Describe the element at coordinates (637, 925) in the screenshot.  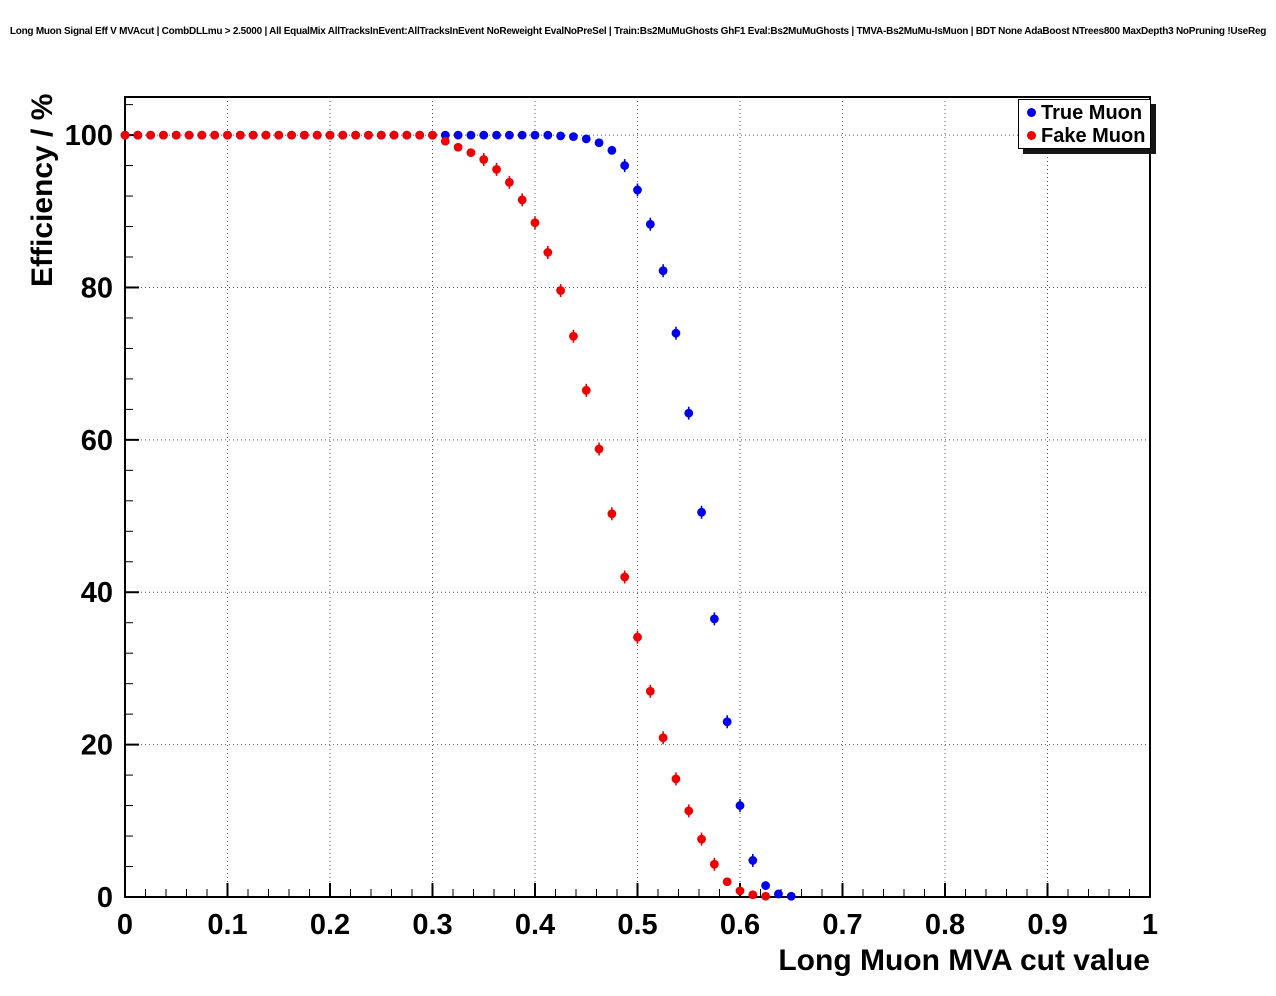
I see `x-tick-label: 0.5` at that location.